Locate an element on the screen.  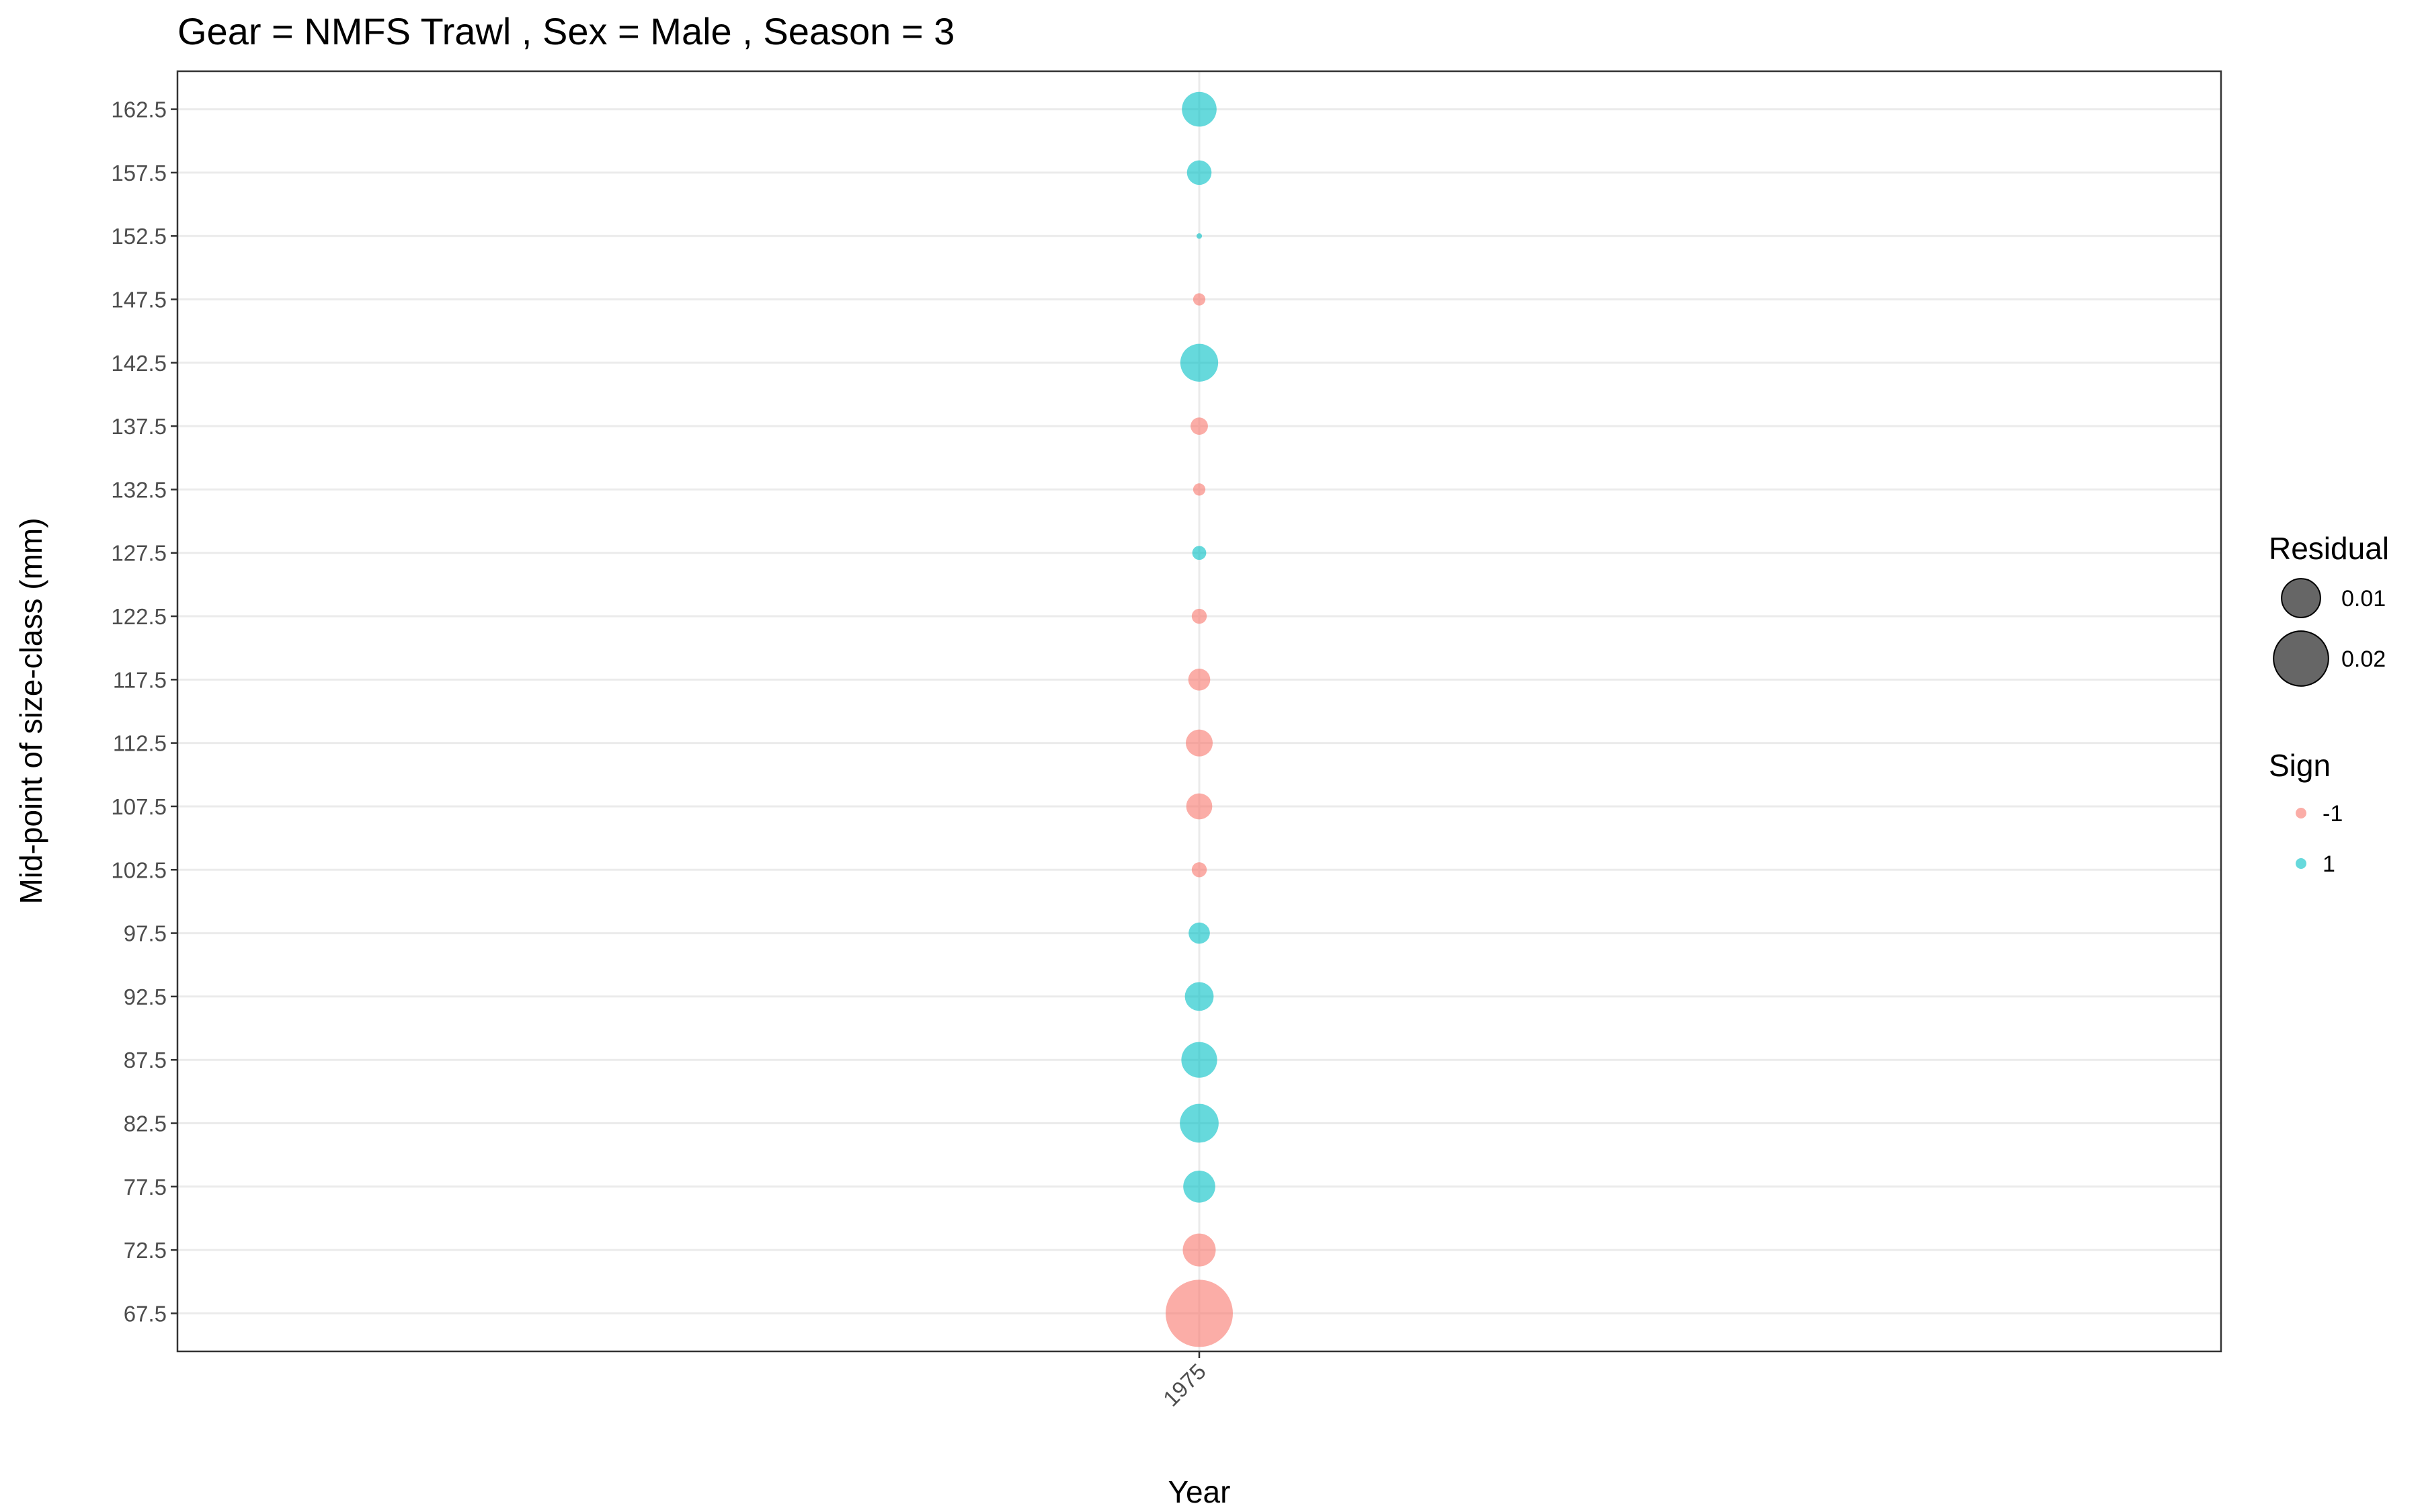
color-legend-title: Sign is located at coordinates (2300, 766).